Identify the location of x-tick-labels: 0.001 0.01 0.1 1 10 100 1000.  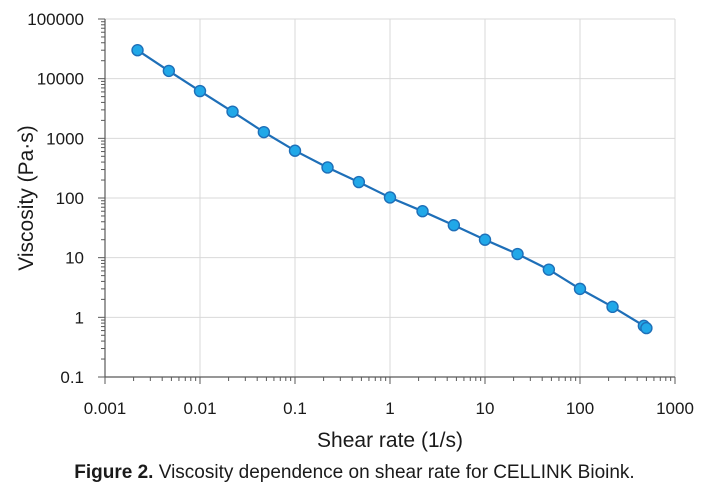
(389, 408).